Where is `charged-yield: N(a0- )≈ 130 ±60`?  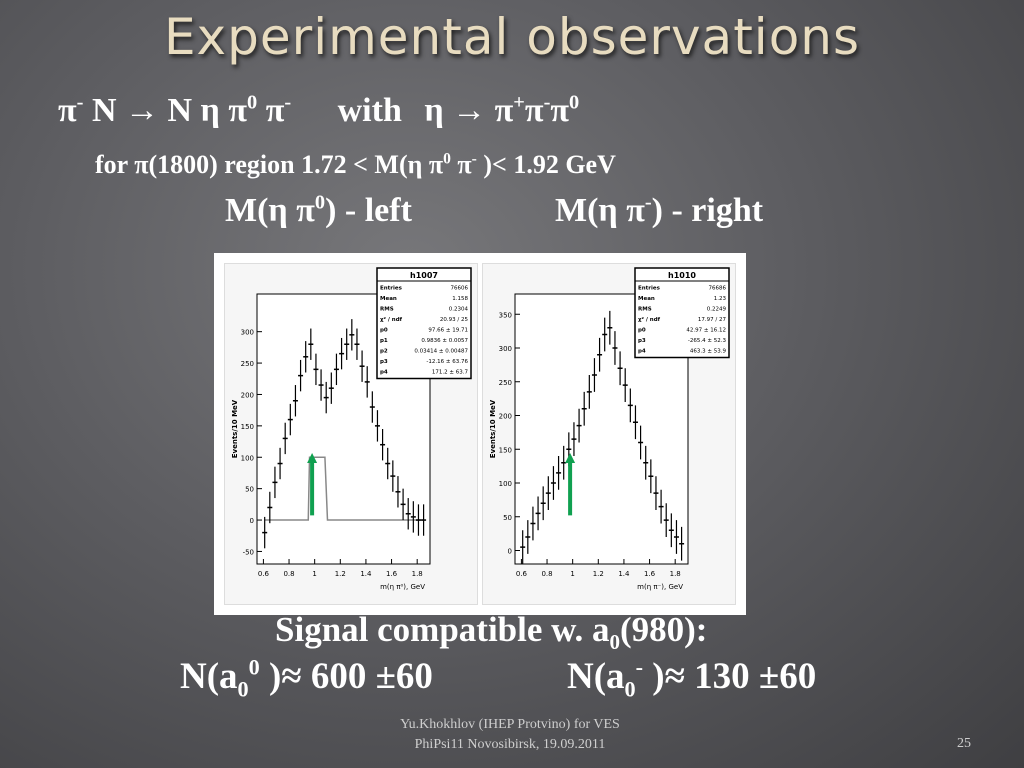
charged-yield: N(a0- )≈ 130 ±60 is located at coordinates (692, 678).